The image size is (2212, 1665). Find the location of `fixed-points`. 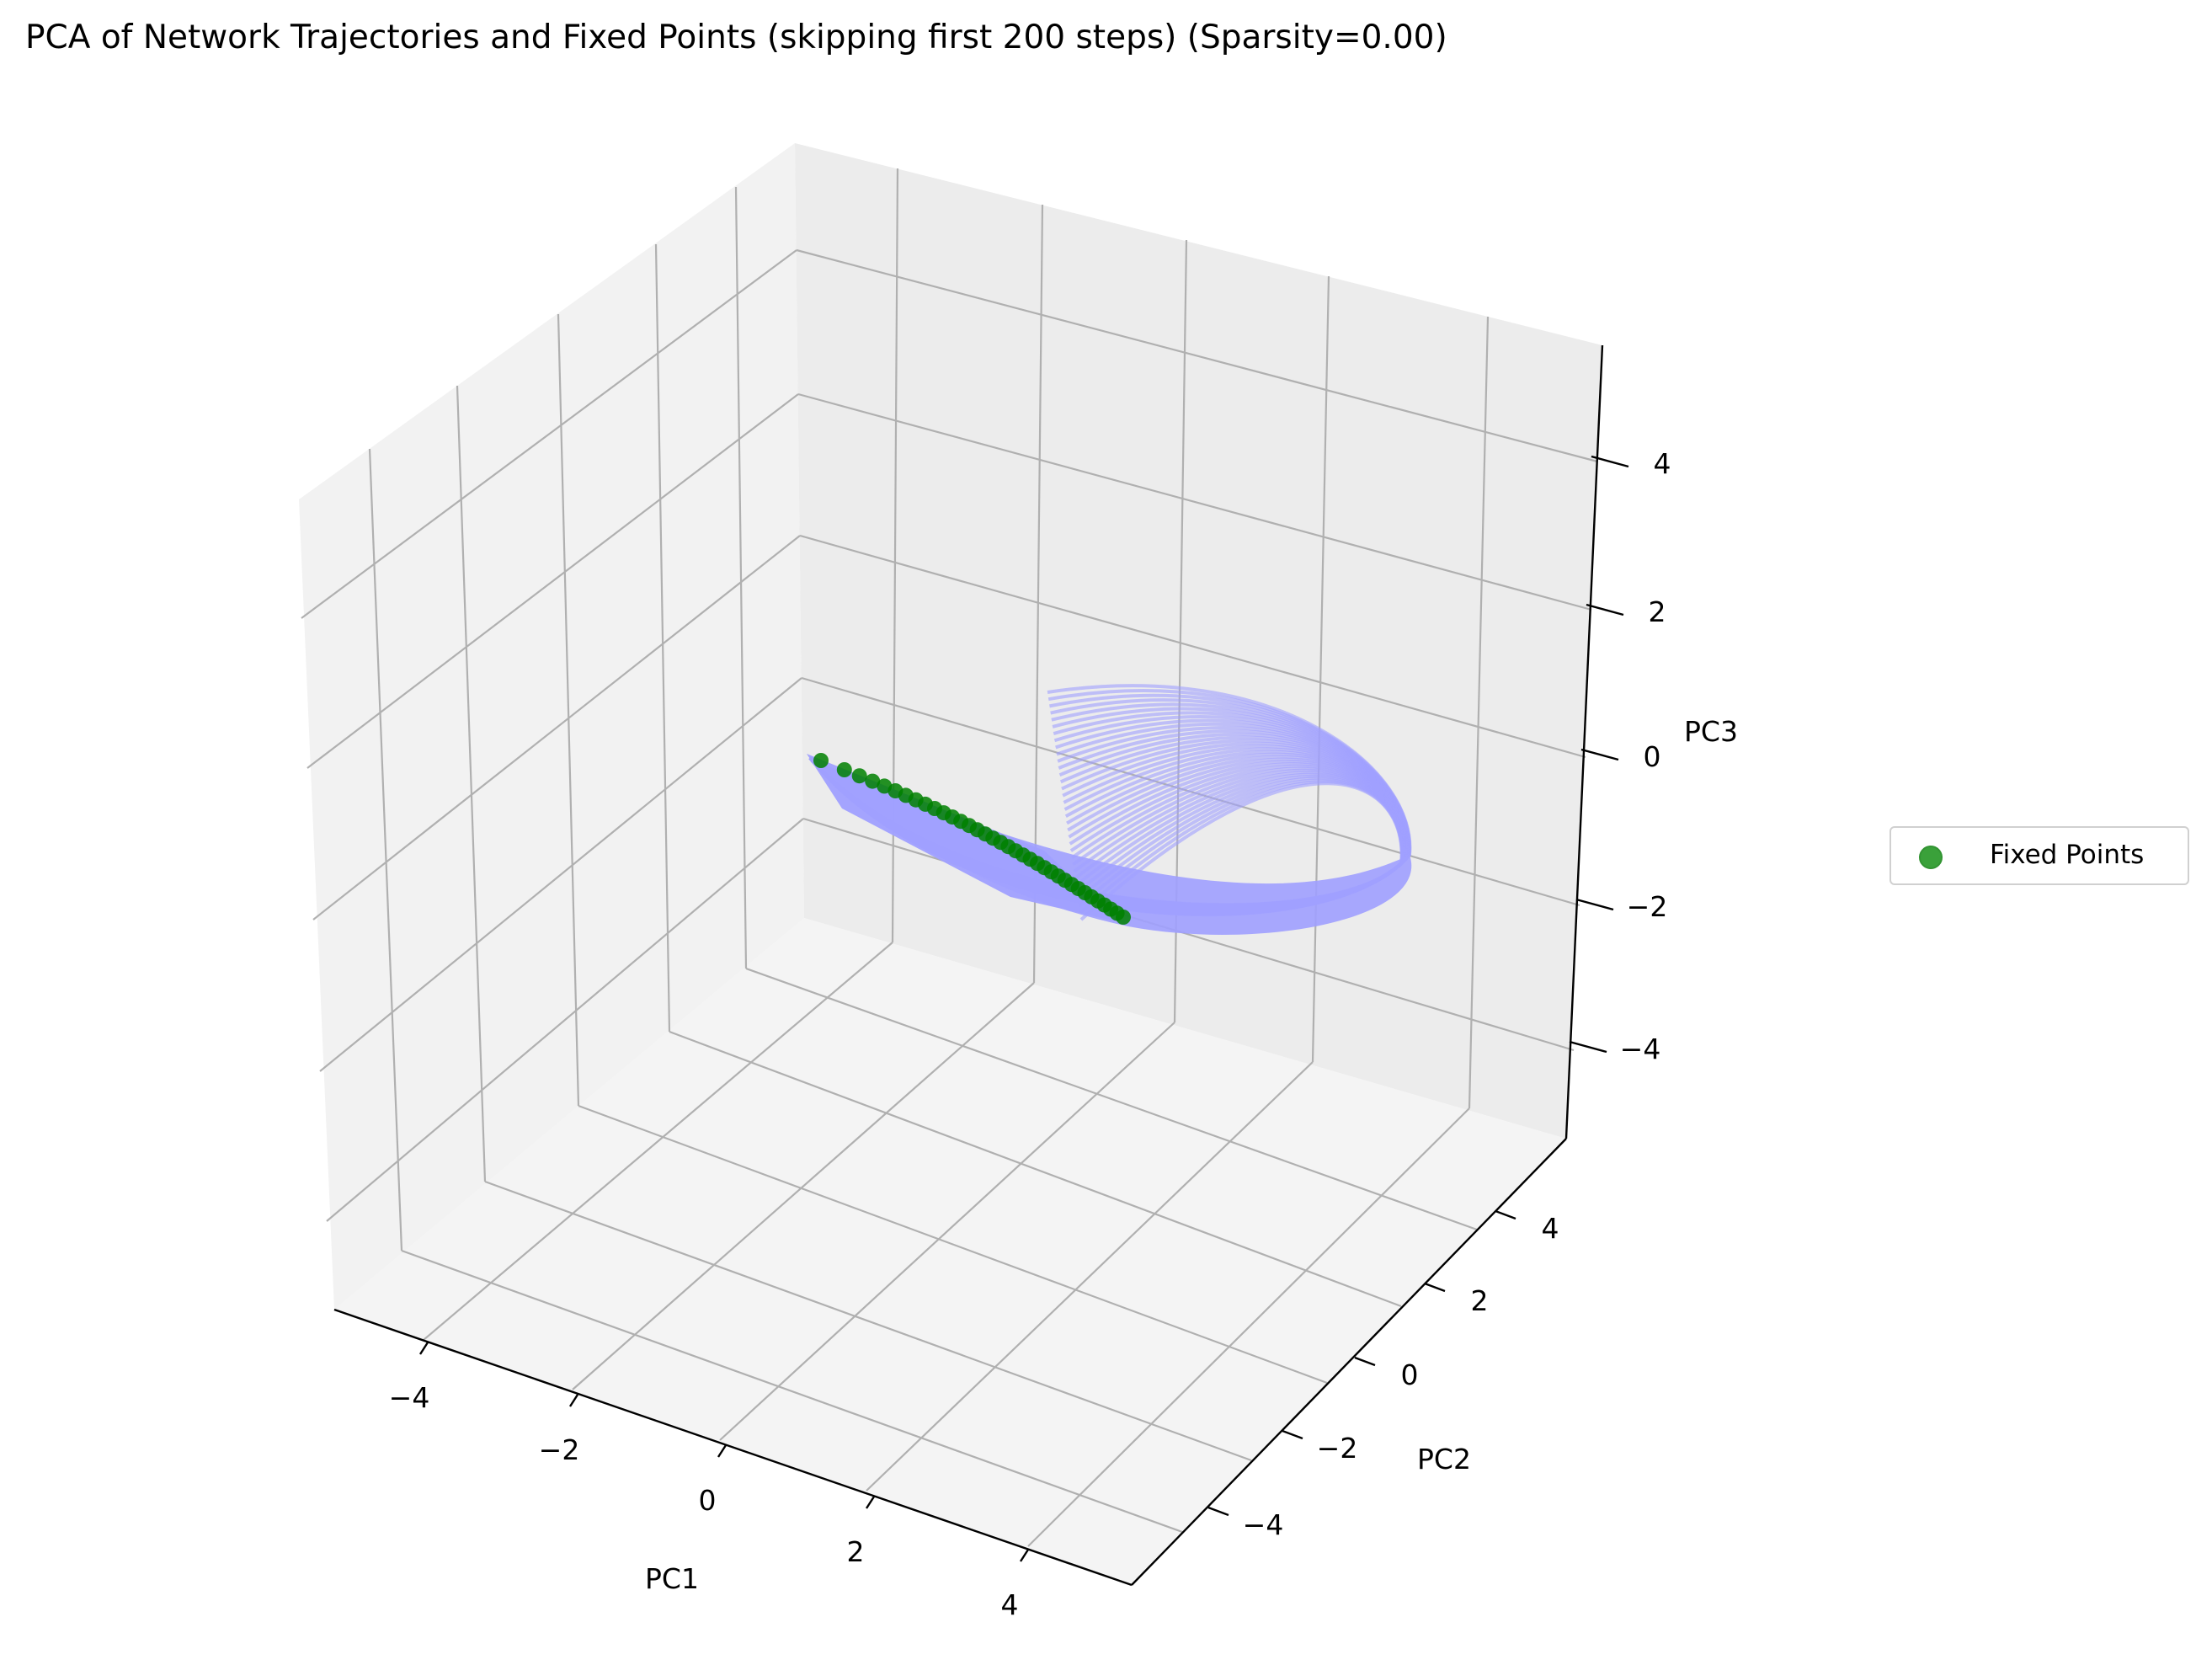

fixed-points is located at coordinates (972, 839).